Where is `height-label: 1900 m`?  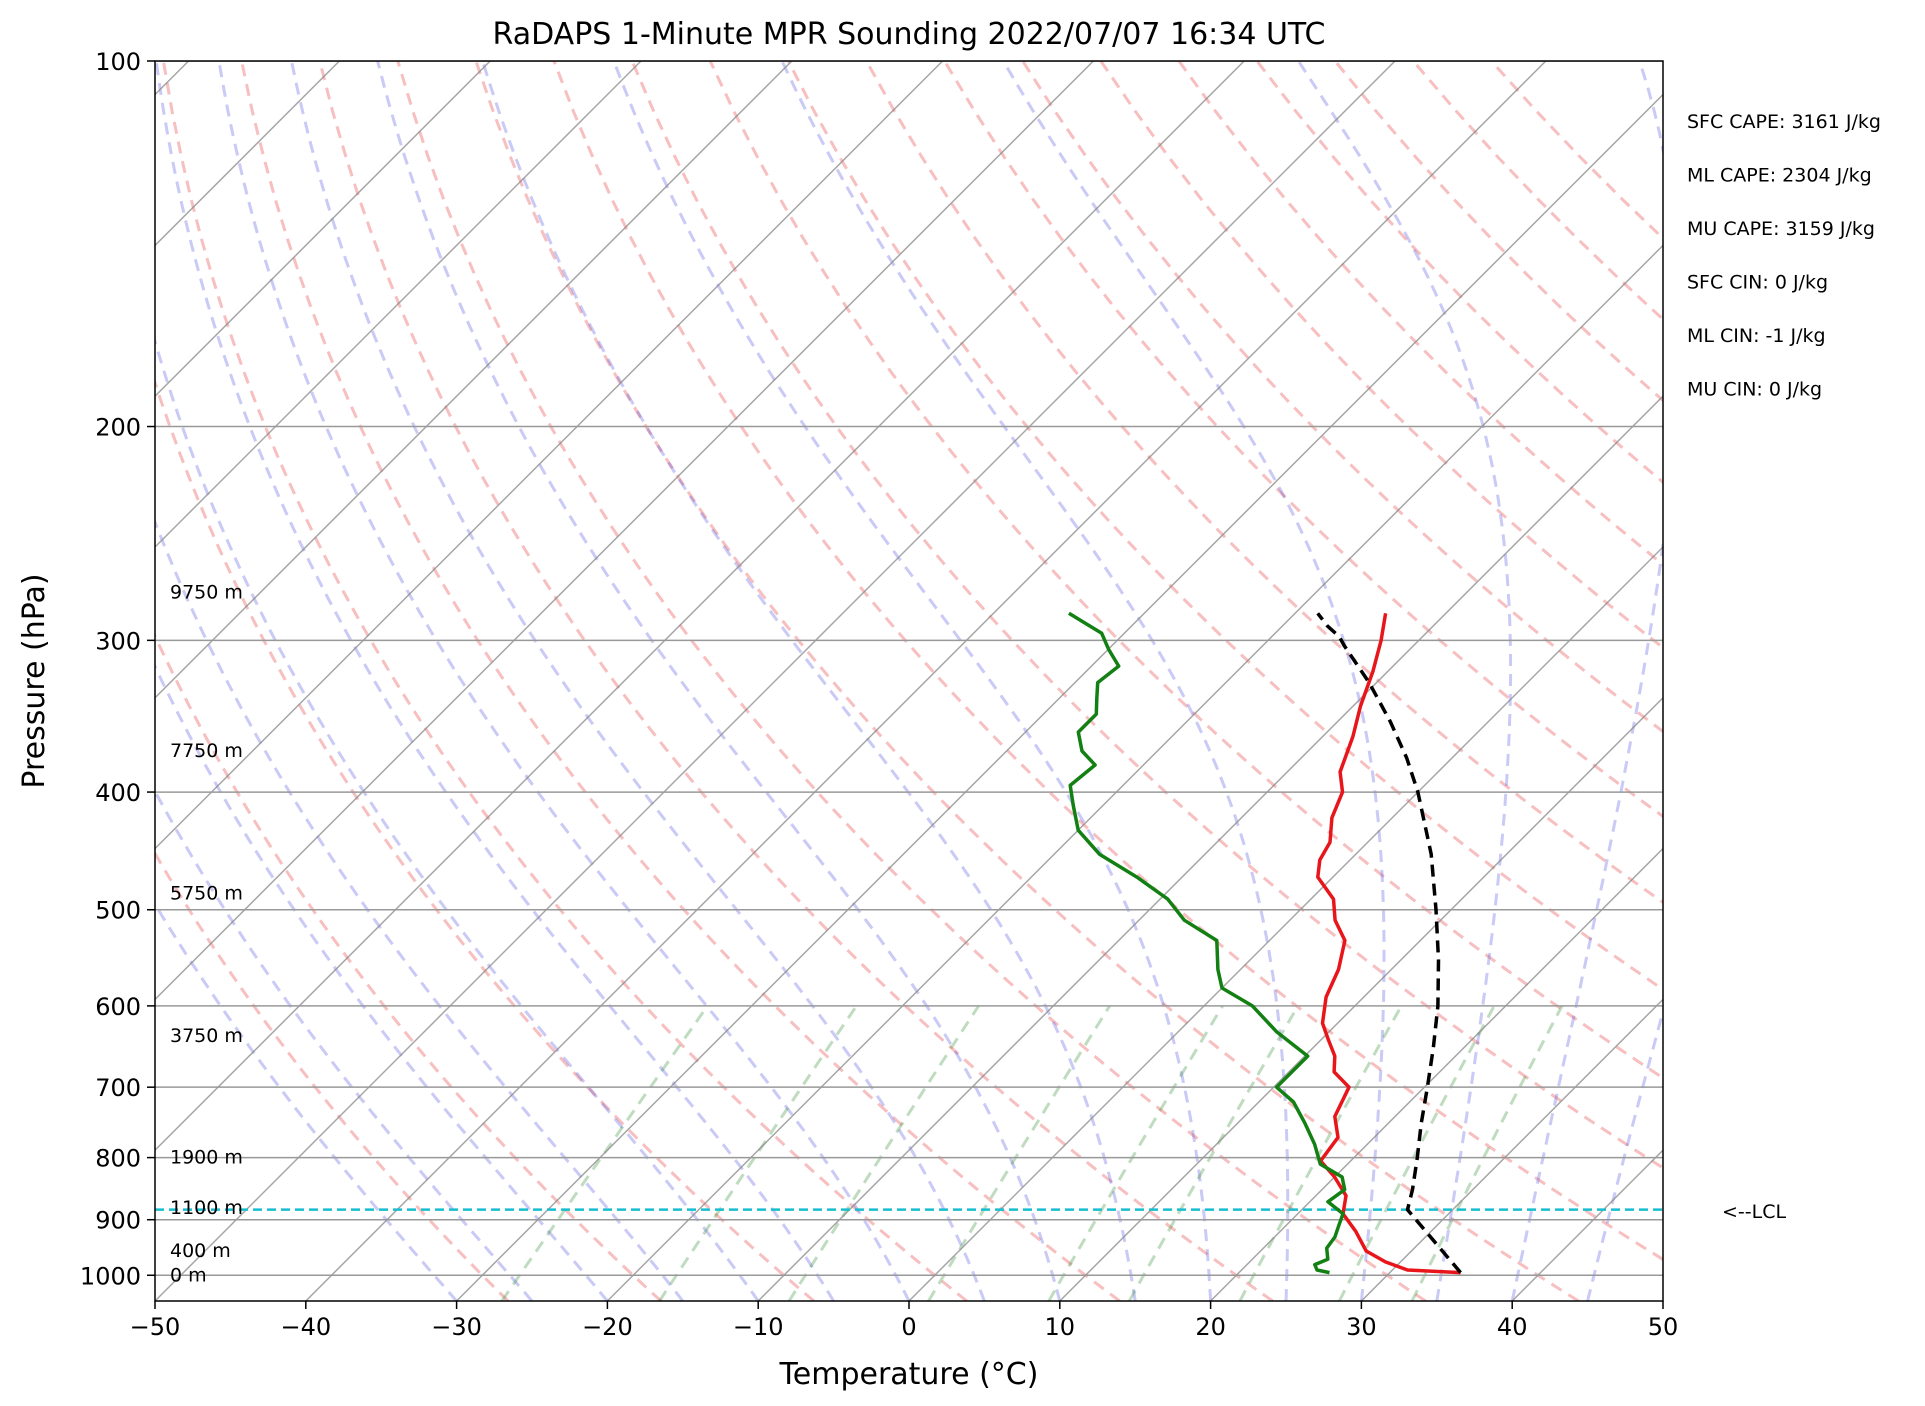
height-label: 1900 m is located at coordinates (206, 1158).